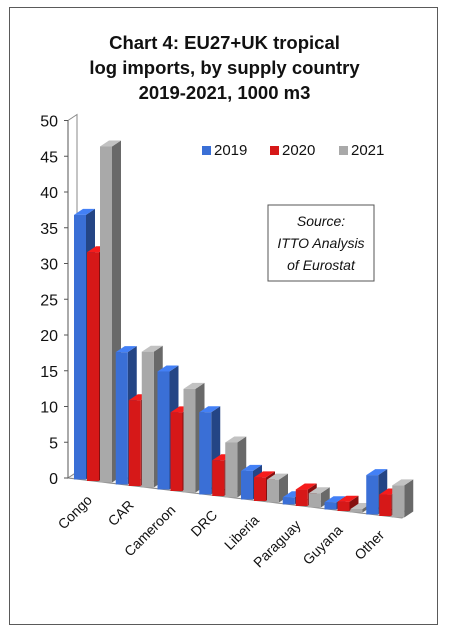  What do you see at coordinates (323, 545) in the screenshot?
I see `x-category-label: Guyana` at bounding box center [323, 545].